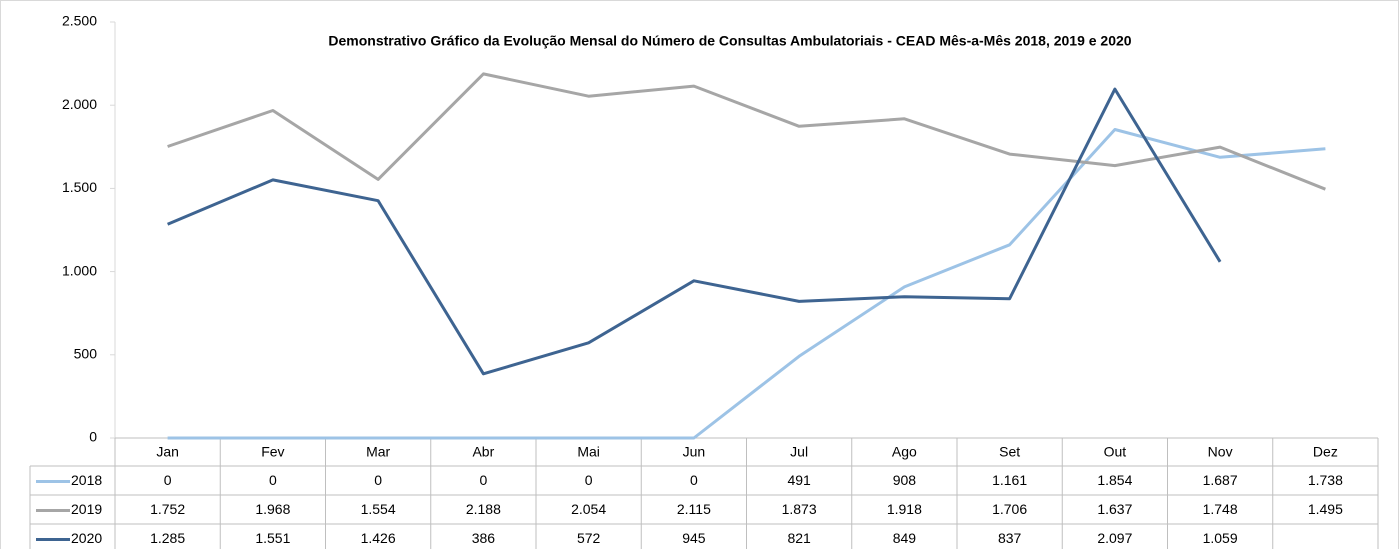  I want to click on legend-label: 2020, so click(86, 538).